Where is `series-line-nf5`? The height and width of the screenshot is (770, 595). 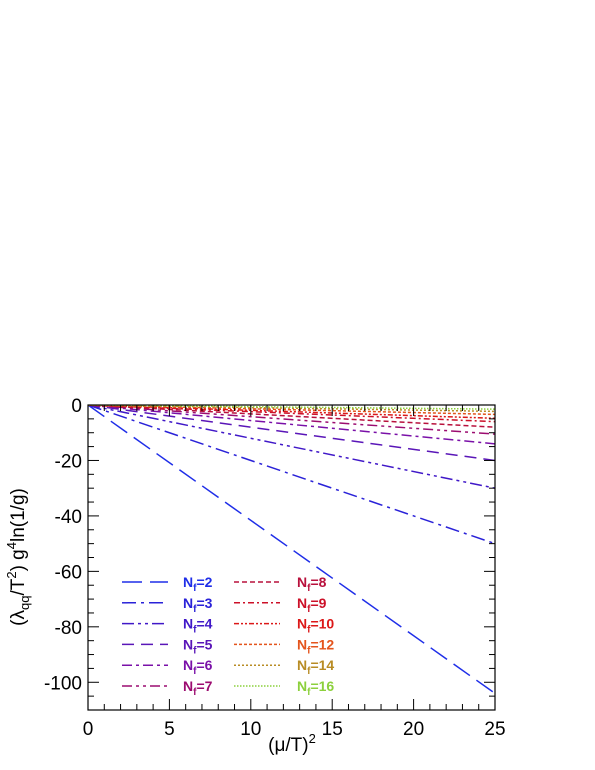
series-line-nf5 is located at coordinates (291, 433).